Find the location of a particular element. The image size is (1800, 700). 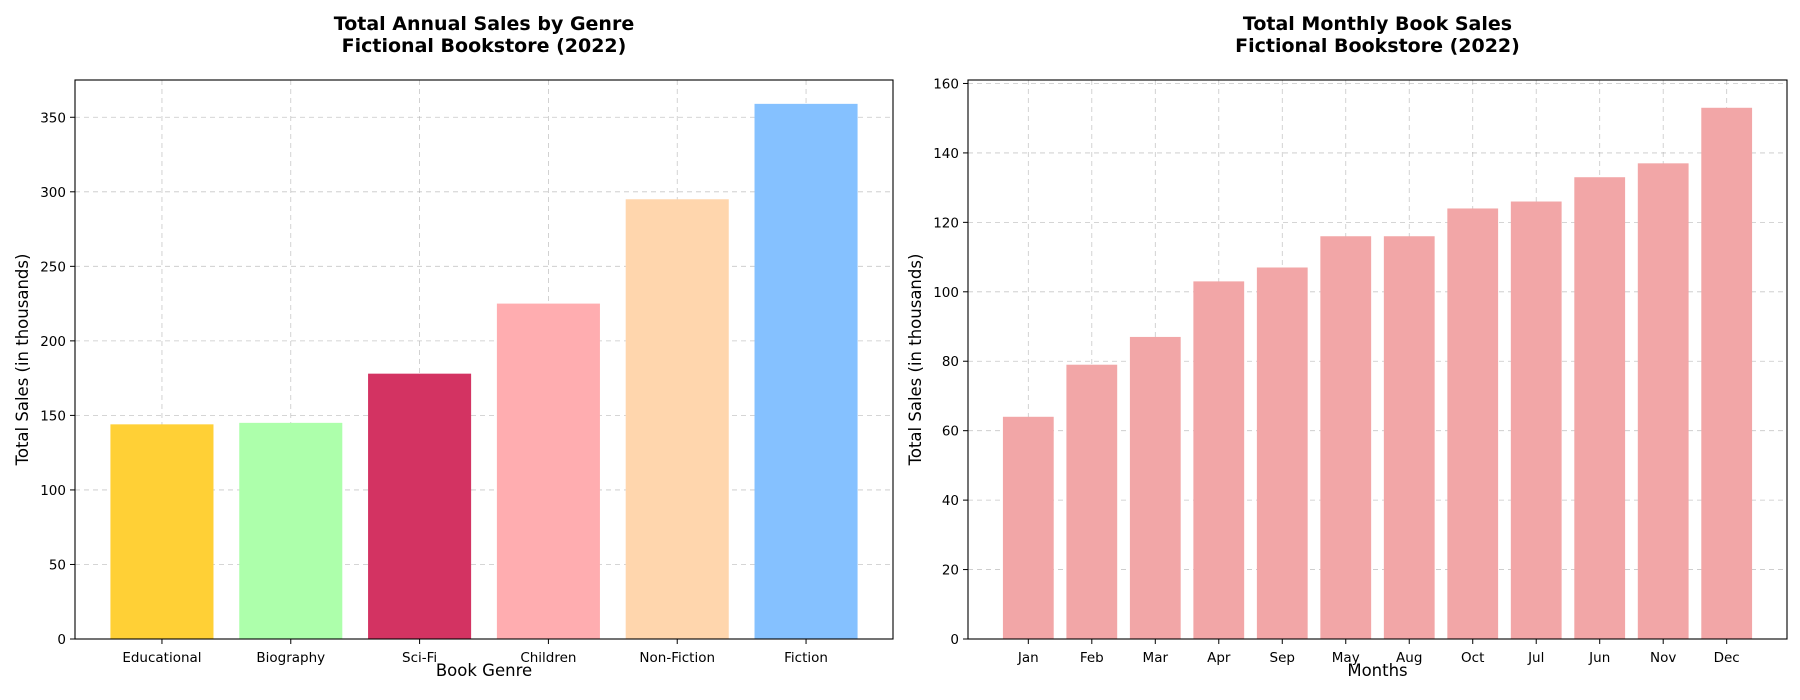

bar-sci-fi is located at coordinates (420, 506).